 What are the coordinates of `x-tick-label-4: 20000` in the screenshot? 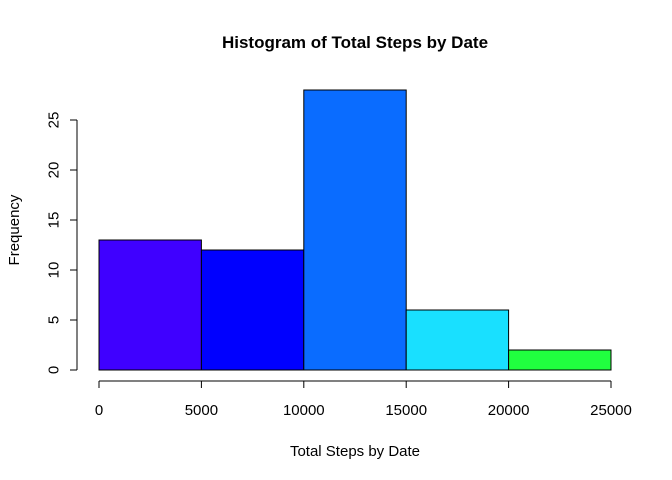 It's located at (509, 410).